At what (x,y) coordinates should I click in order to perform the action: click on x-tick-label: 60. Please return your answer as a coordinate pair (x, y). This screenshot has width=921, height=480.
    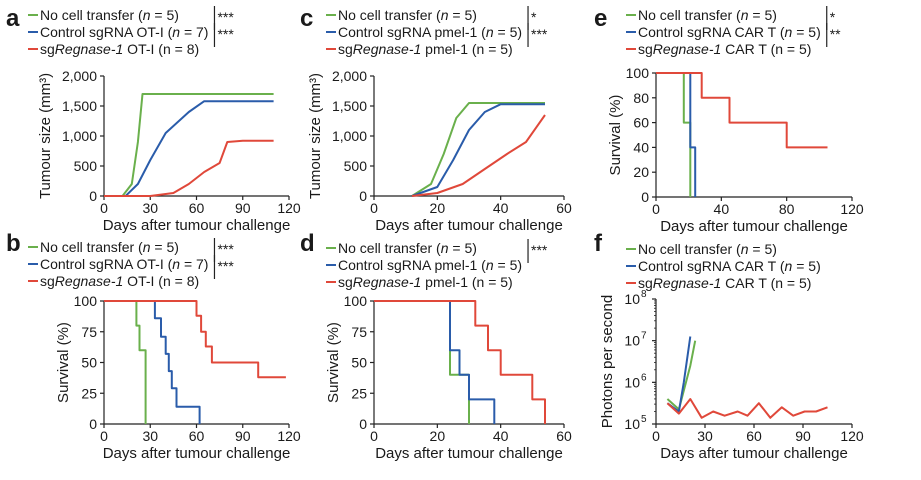
    Looking at the image, I should click on (564, 208).